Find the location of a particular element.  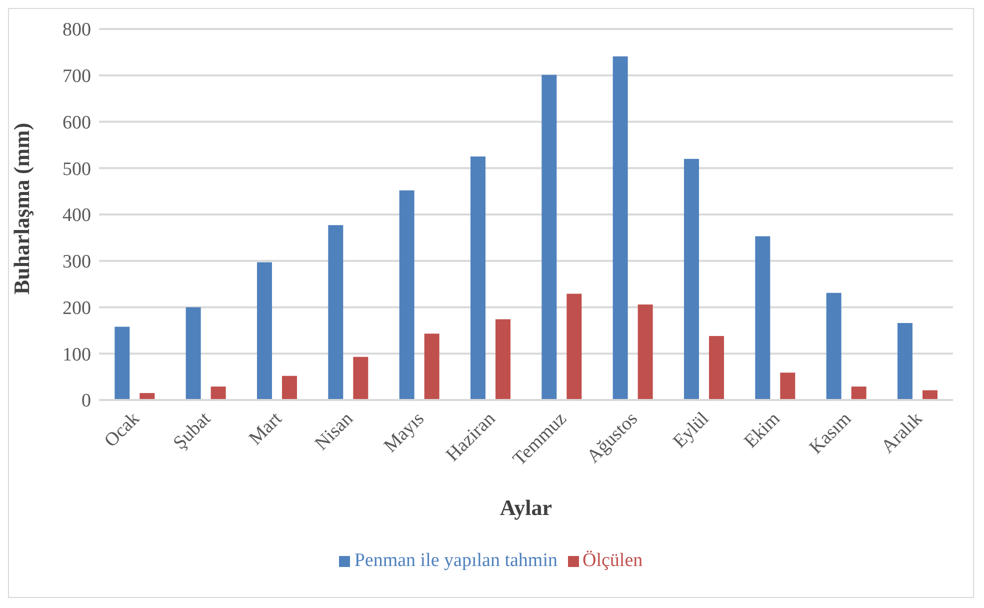

y-tick-label: 200 is located at coordinates (76, 308).